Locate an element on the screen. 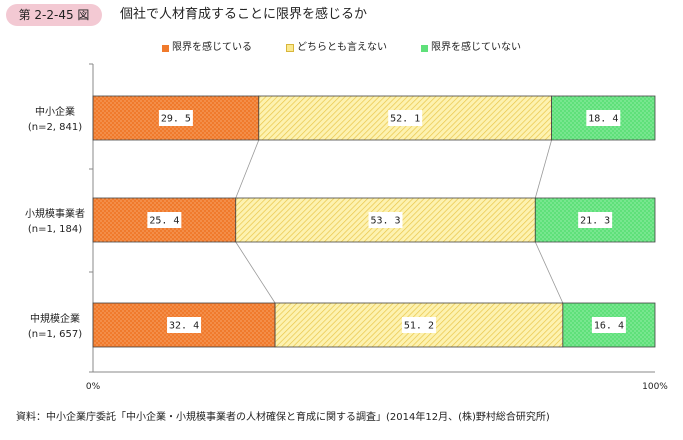 This screenshot has height=440, width=683. value-label-1-0: 25. 4 is located at coordinates (164, 221).